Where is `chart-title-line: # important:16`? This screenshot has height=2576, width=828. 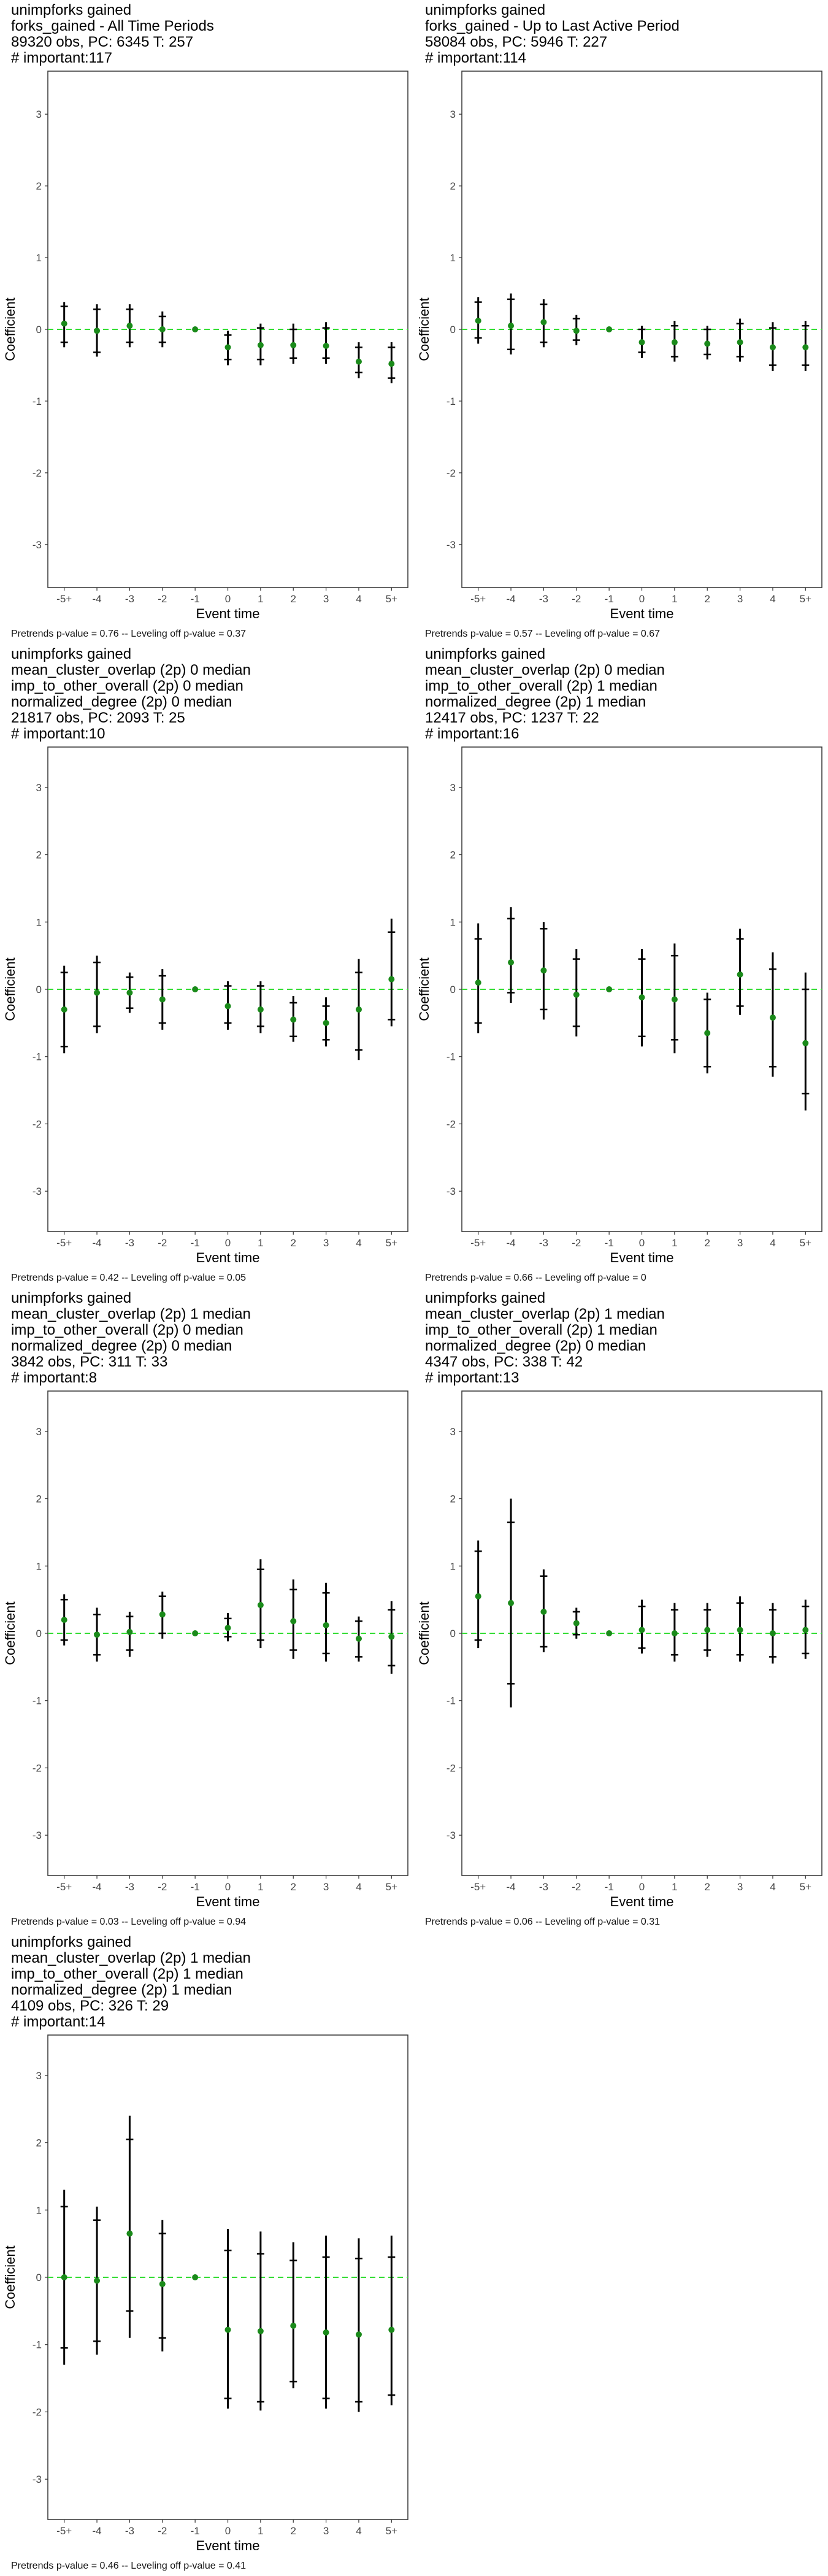 chart-title-line: # important:16 is located at coordinates (472, 734).